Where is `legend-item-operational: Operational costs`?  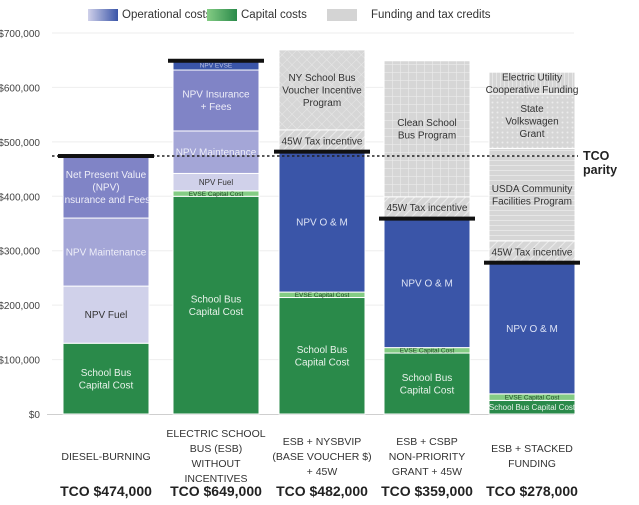
legend-item-operational: Operational costs is located at coordinates (150, 15).